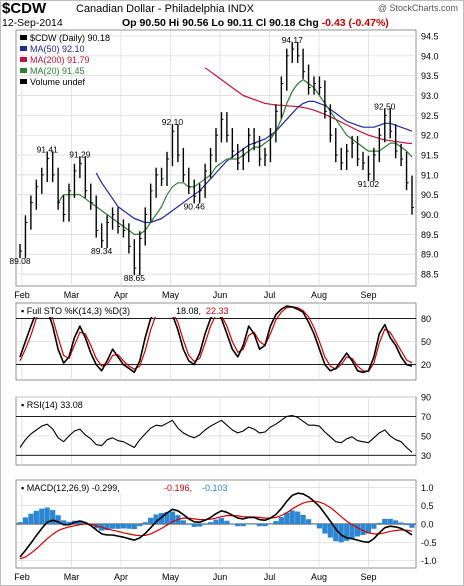  Describe the element at coordinates (72, 577) in the screenshot. I see `x-tick-label-bottom-mar: Mar` at that location.